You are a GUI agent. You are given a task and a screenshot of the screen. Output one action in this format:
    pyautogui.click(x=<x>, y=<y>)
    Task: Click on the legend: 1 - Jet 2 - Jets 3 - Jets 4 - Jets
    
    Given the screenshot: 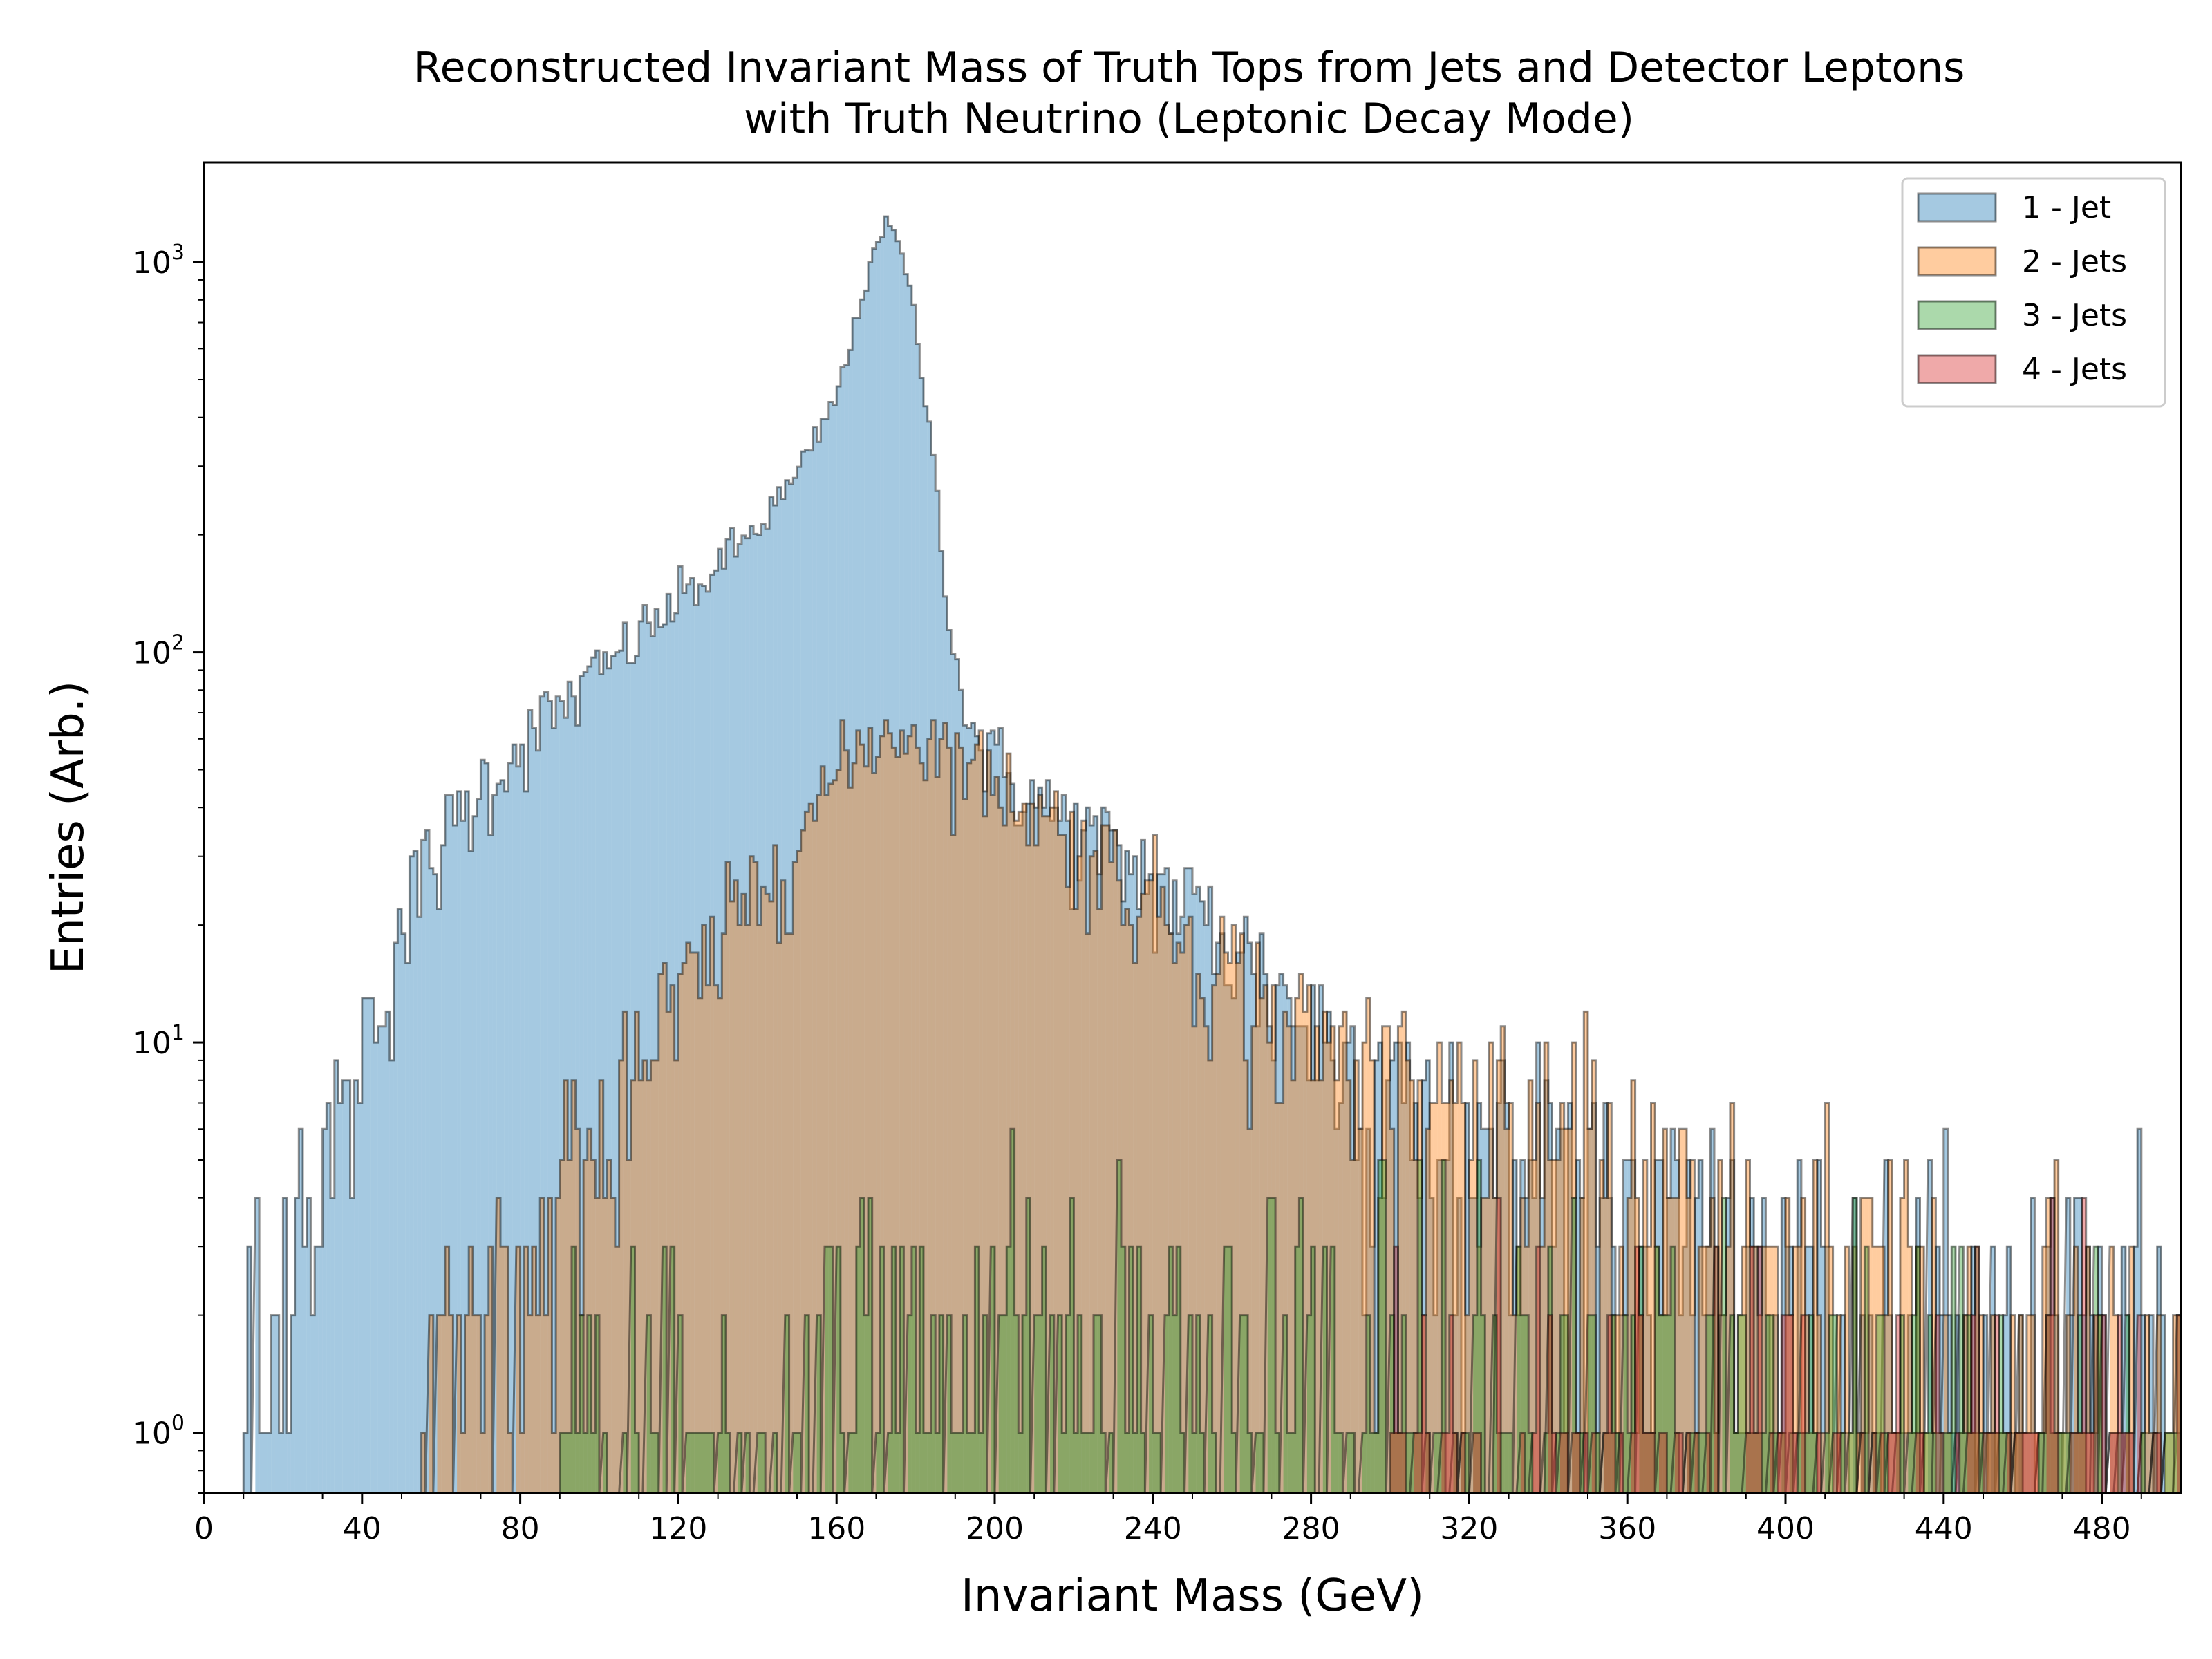 What is the action you would take?
    pyautogui.click(x=2033, y=292)
    